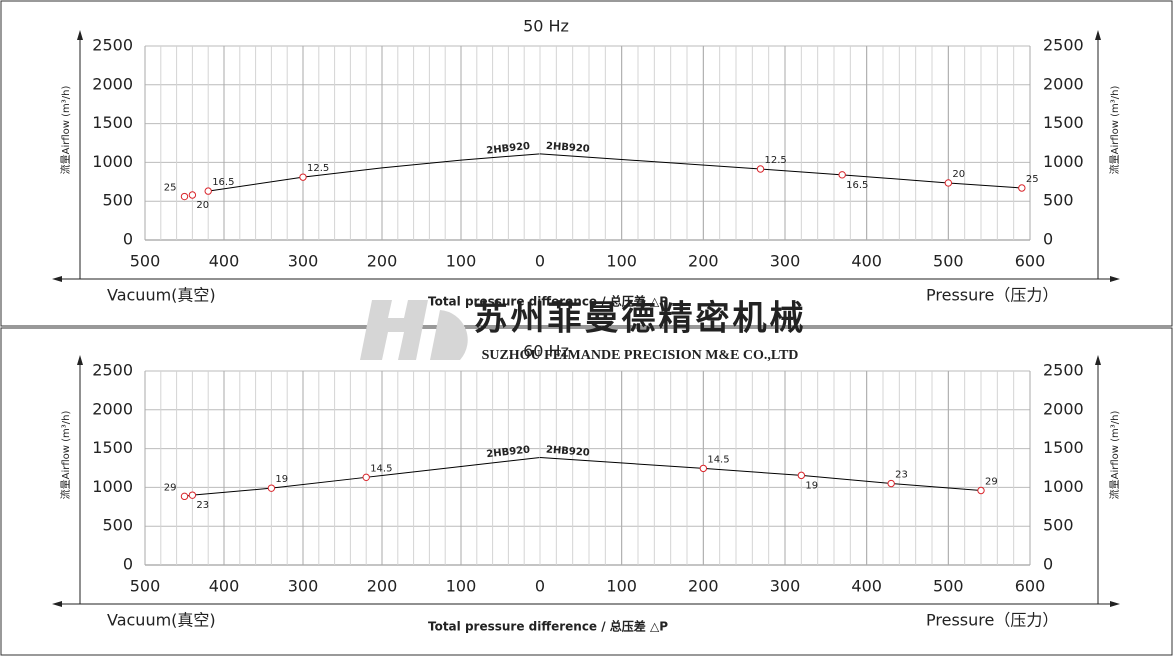 Image resolution: width=1173 pixels, height=657 pixels. I want to click on chart-title: 60 Hz, so click(546, 351).